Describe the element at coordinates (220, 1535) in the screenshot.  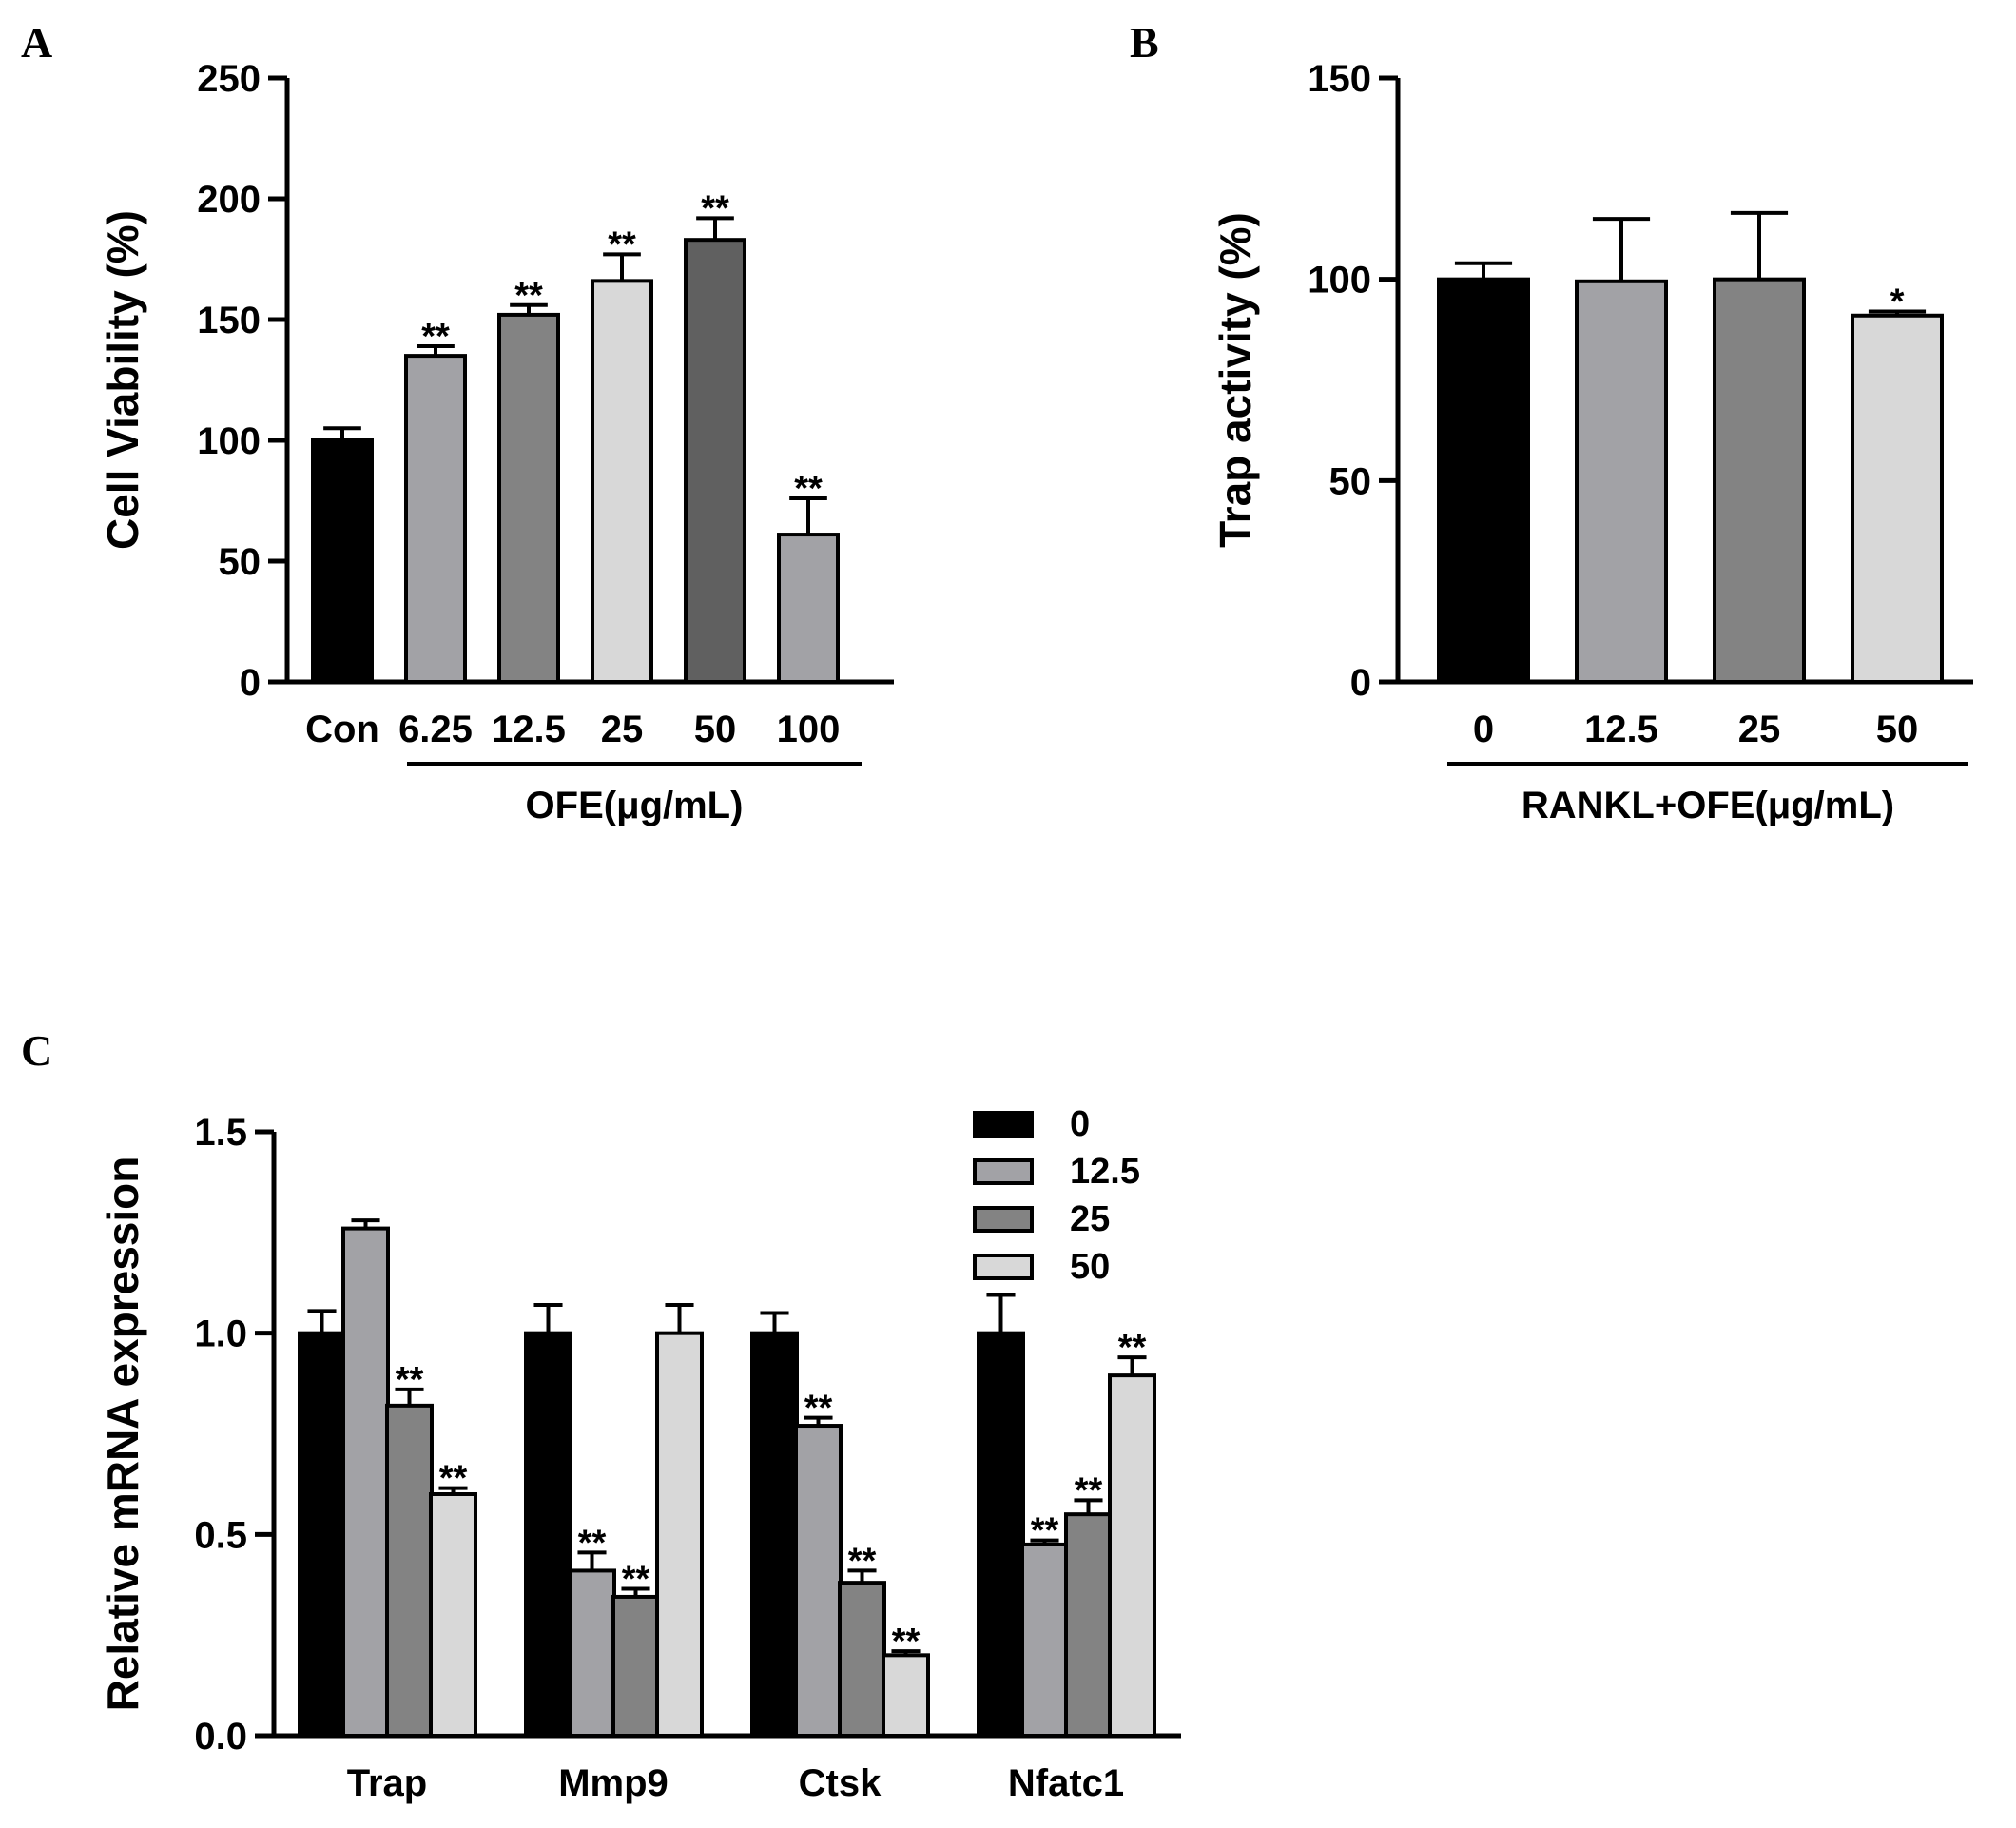
I see `chart-c-y-tick-label: 0.5` at that location.